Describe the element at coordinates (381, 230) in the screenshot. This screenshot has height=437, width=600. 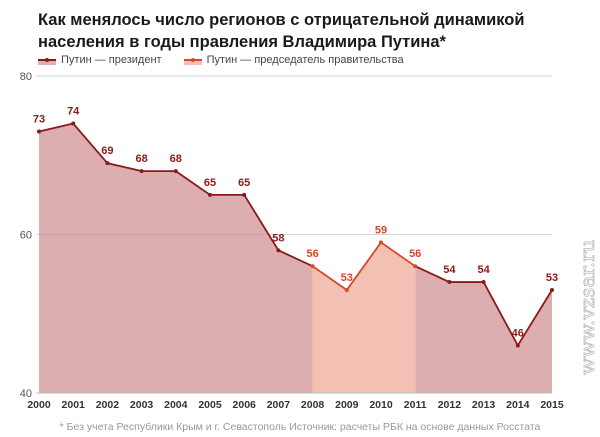
I see `data-label-2010: 59` at that location.